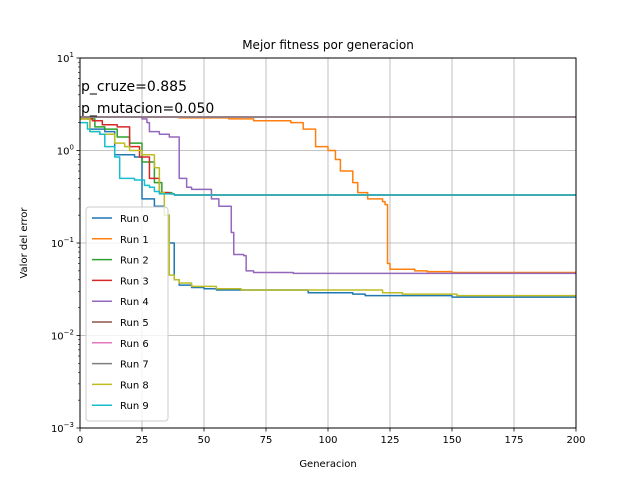 This screenshot has width=640, height=480. Describe the element at coordinates (134, 323) in the screenshot. I see `legend-label: Run 5` at that location.